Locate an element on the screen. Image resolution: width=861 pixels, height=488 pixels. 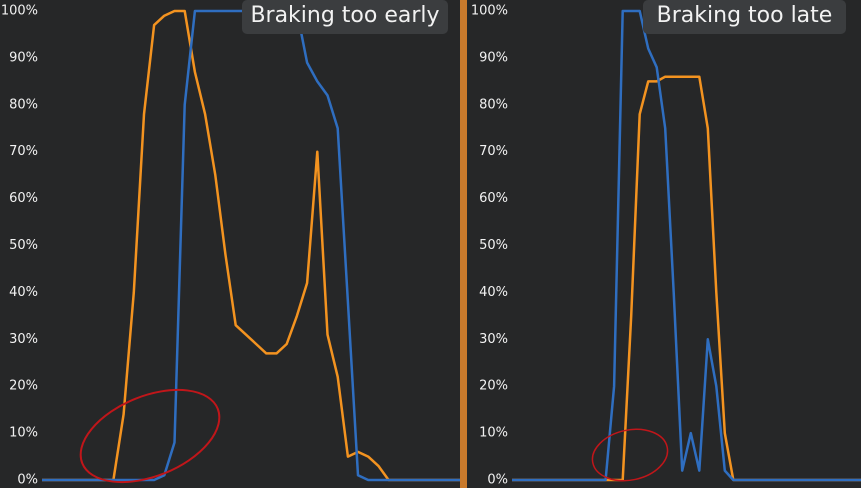
divider is located at coordinates (463, 244).